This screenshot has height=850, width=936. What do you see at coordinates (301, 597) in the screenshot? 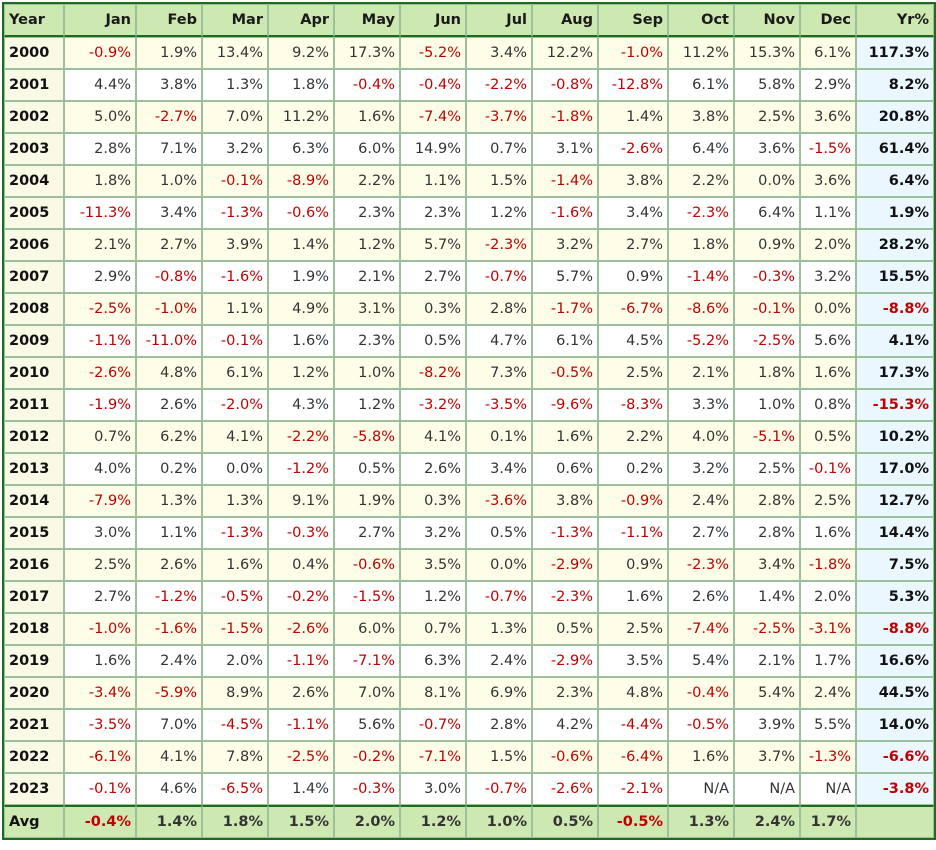
I see `month-value-cell: -0.2%` at bounding box center [301, 597].